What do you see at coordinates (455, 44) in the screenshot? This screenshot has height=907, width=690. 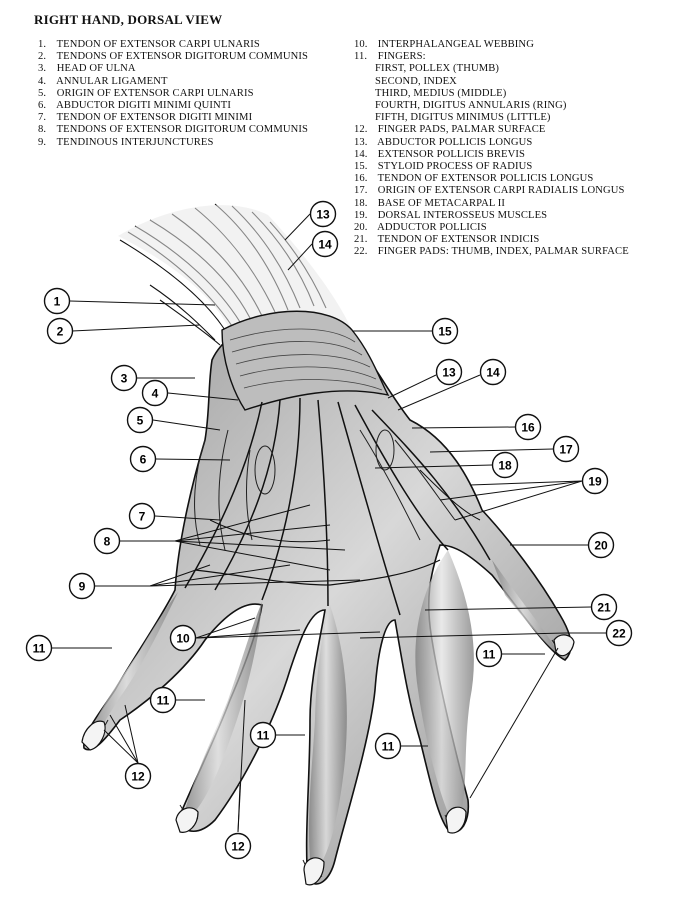 I see `legend-text: INTERPHALANGEAL WEBBING` at bounding box center [455, 44].